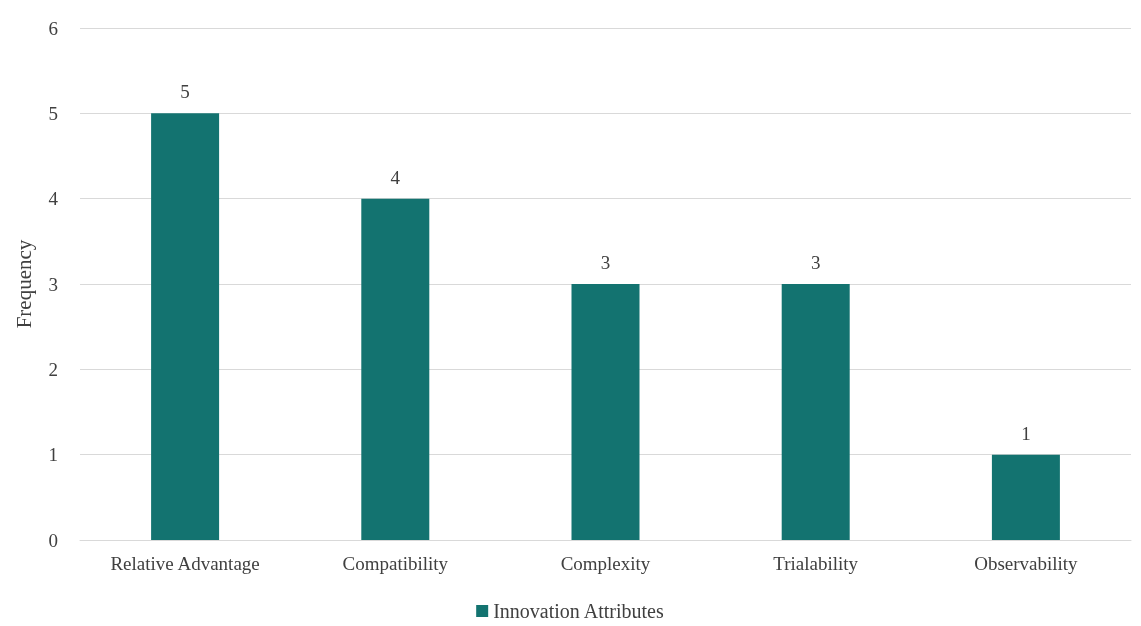 The height and width of the screenshot is (626, 1141). What do you see at coordinates (53, 369) in the screenshot?
I see `y-tick-label: 2` at bounding box center [53, 369].